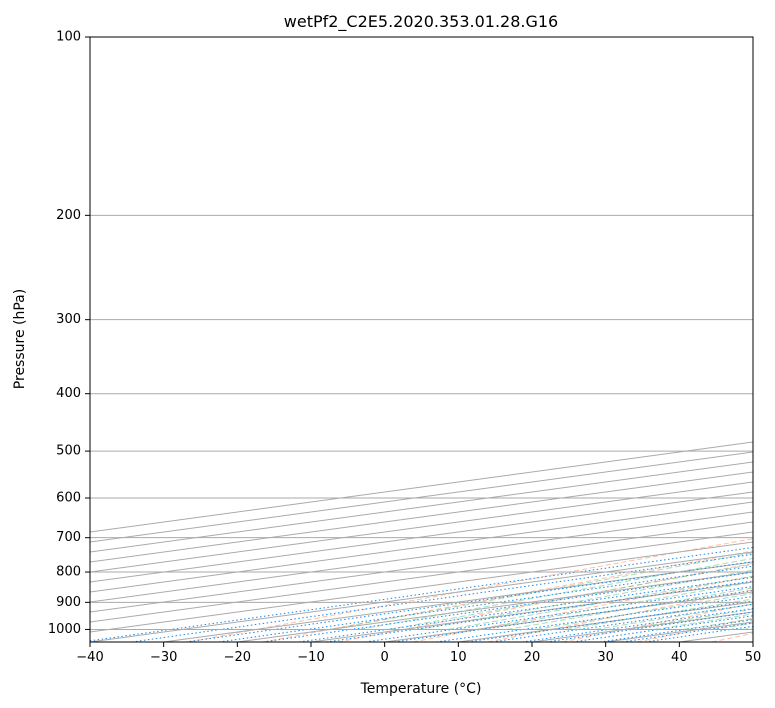  Describe the element at coordinates (421, 689) in the screenshot. I see `x-axis-label: Temperature (°C)` at that location.